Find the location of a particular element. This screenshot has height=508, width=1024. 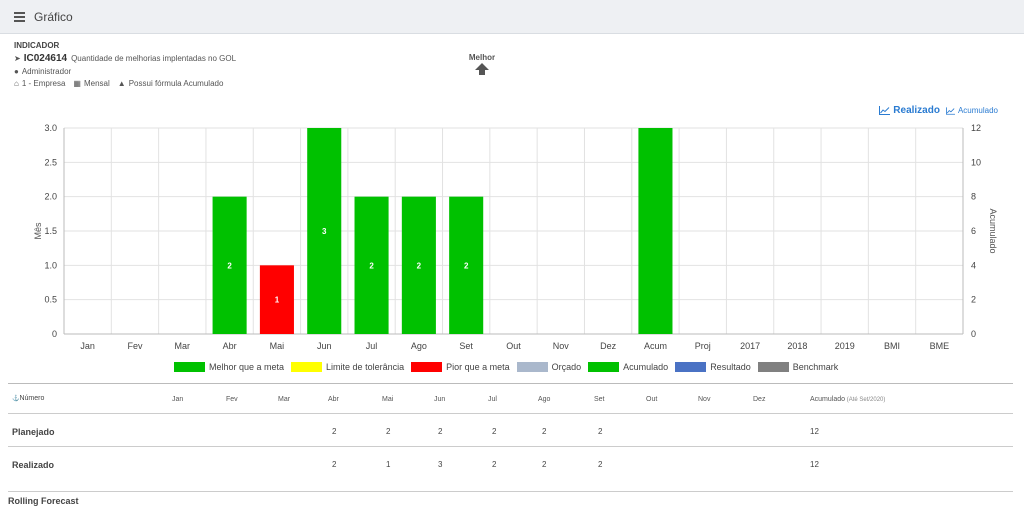

bar-jul is located at coordinates (371, 265).